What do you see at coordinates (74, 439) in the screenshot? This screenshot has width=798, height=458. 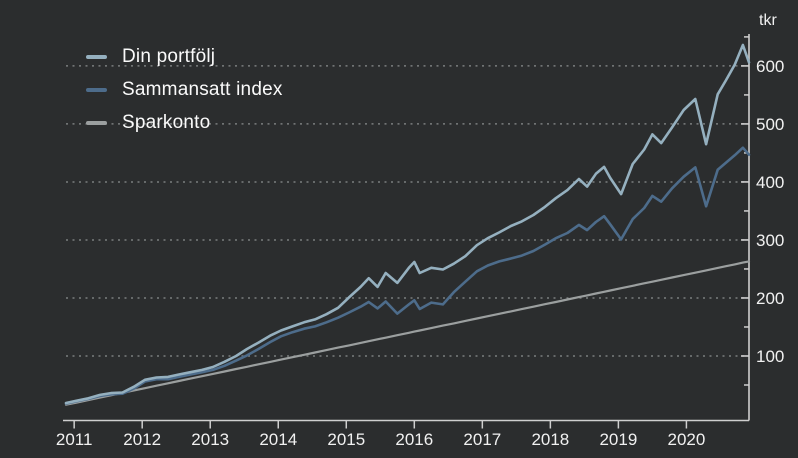 I see `x-tick-label: 2011` at bounding box center [74, 439].